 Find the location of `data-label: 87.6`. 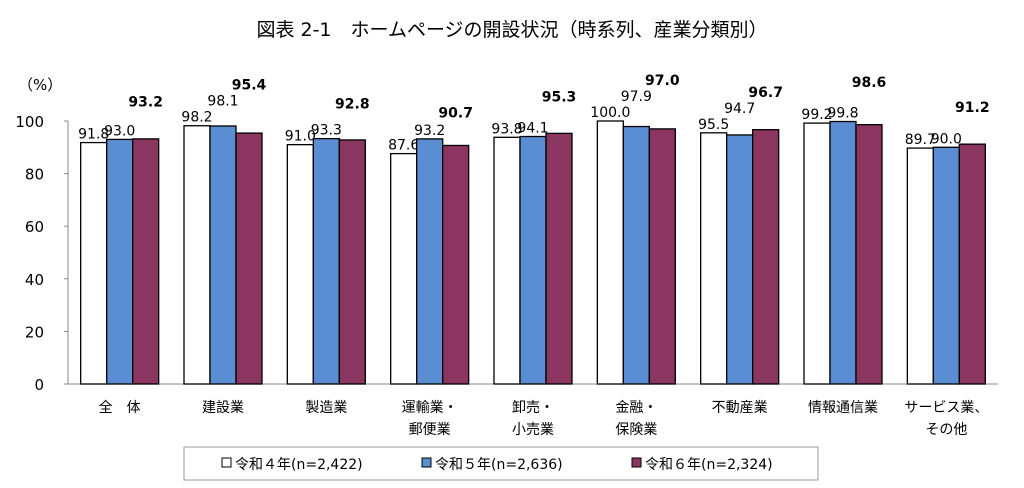

data-label: 87.6 is located at coordinates (403, 146).